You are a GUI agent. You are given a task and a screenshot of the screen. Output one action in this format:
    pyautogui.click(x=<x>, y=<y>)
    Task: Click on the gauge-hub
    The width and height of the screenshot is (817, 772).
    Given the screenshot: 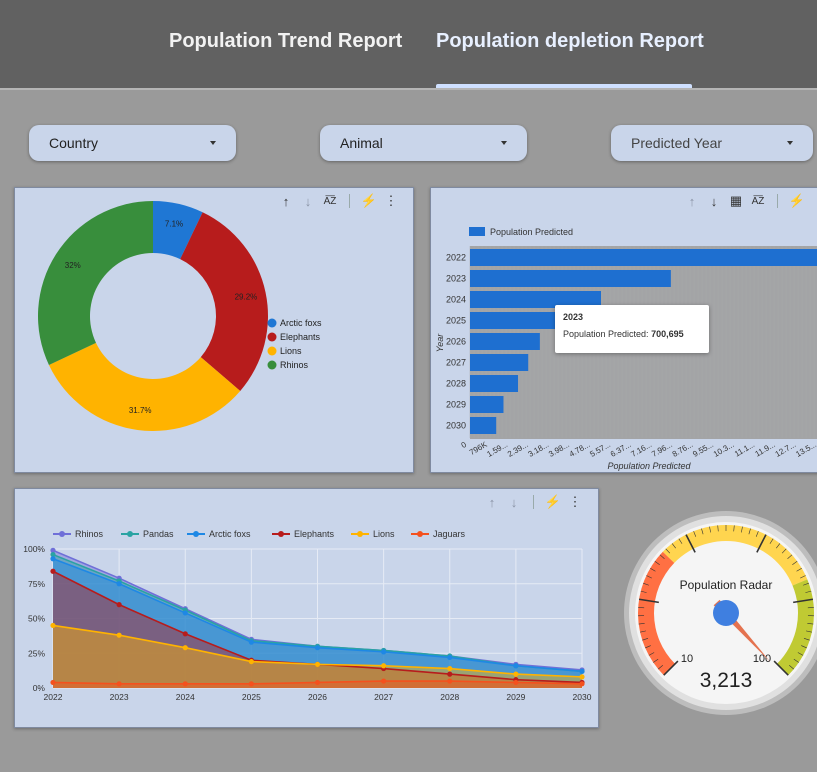 What is the action you would take?
    pyautogui.click(x=726, y=613)
    